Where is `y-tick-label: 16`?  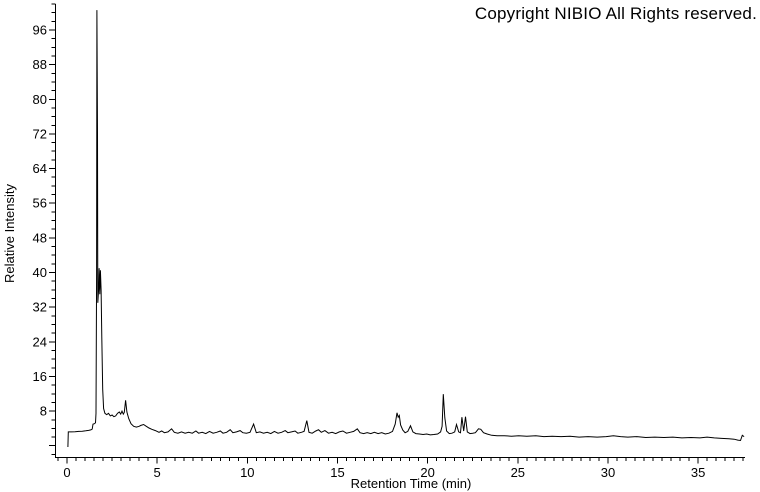 y-tick-label: 16 is located at coordinates (40, 376).